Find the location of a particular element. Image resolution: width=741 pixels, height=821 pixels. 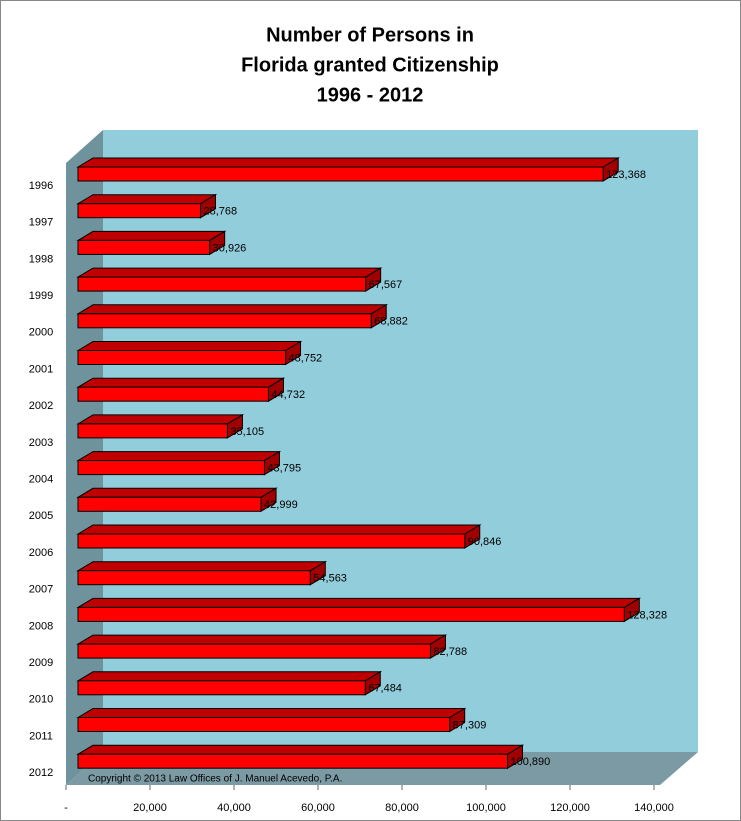

x-tick-label: 60,000 is located at coordinates (318, 808).